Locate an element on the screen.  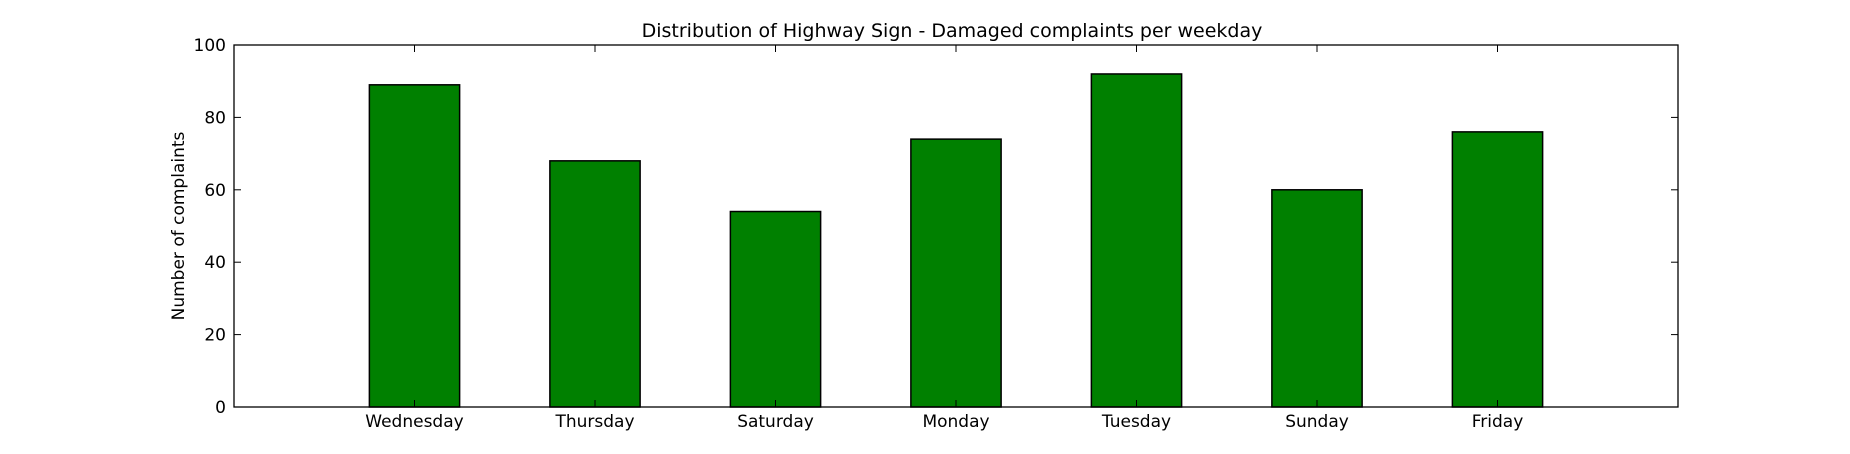
bar-tuesday is located at coordinates (1136, 240).